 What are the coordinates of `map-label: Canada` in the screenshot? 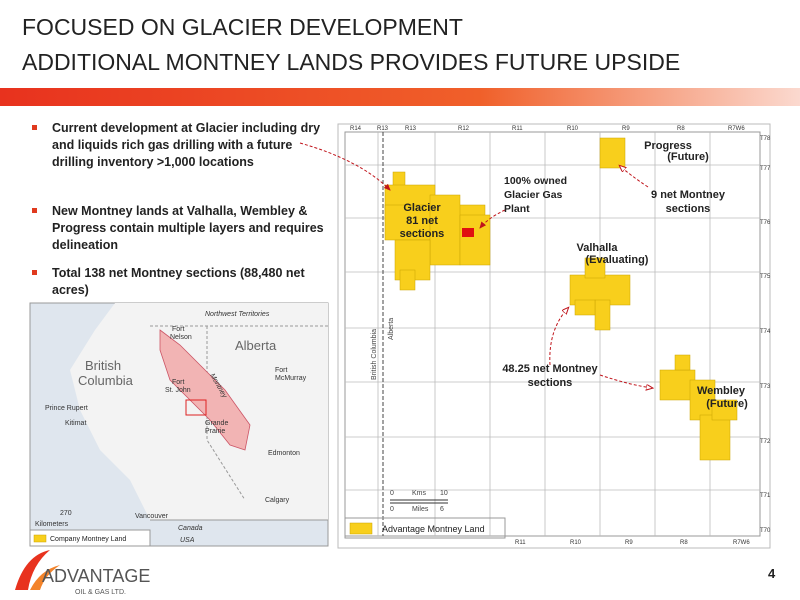 It's located at (190, 528).